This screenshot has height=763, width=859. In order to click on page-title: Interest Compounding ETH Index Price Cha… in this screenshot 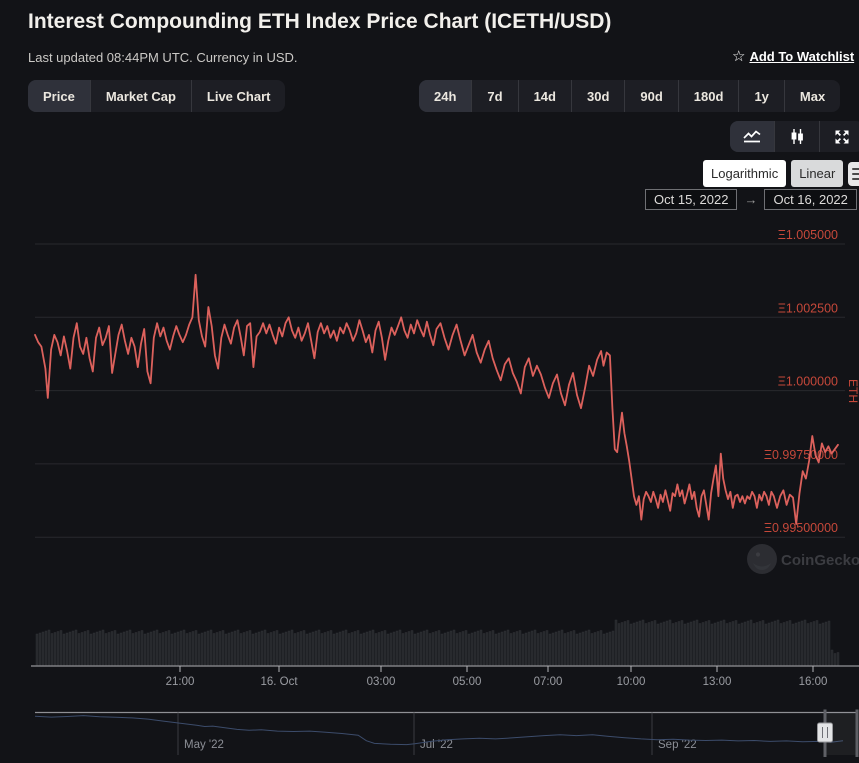, I will do `click(320, 21)`.